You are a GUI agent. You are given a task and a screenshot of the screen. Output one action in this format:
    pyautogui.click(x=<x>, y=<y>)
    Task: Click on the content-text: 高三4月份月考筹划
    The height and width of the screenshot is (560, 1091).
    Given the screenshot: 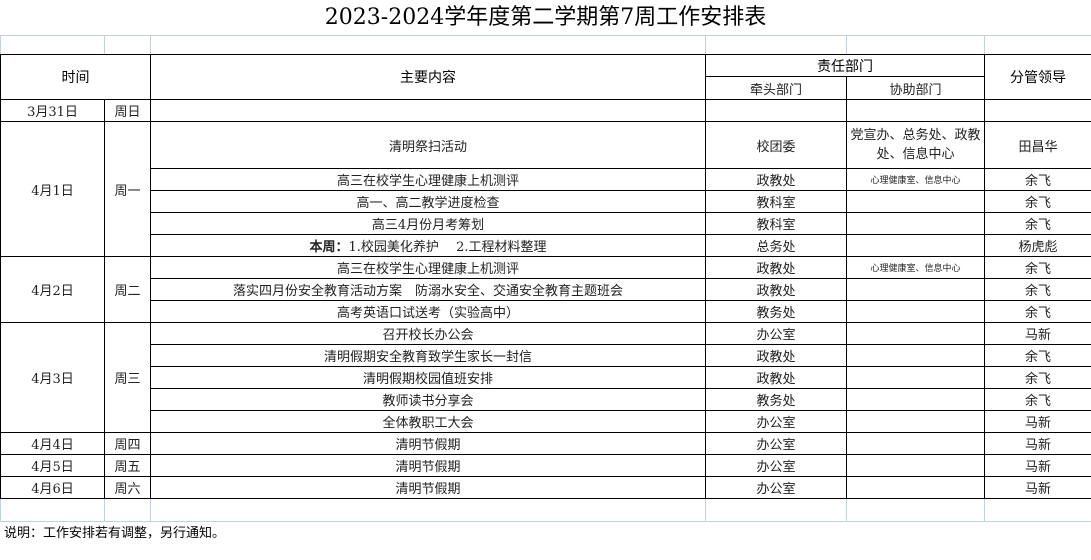 What is the action you would take?
    pyautogui.click(x=428, y=225)
    